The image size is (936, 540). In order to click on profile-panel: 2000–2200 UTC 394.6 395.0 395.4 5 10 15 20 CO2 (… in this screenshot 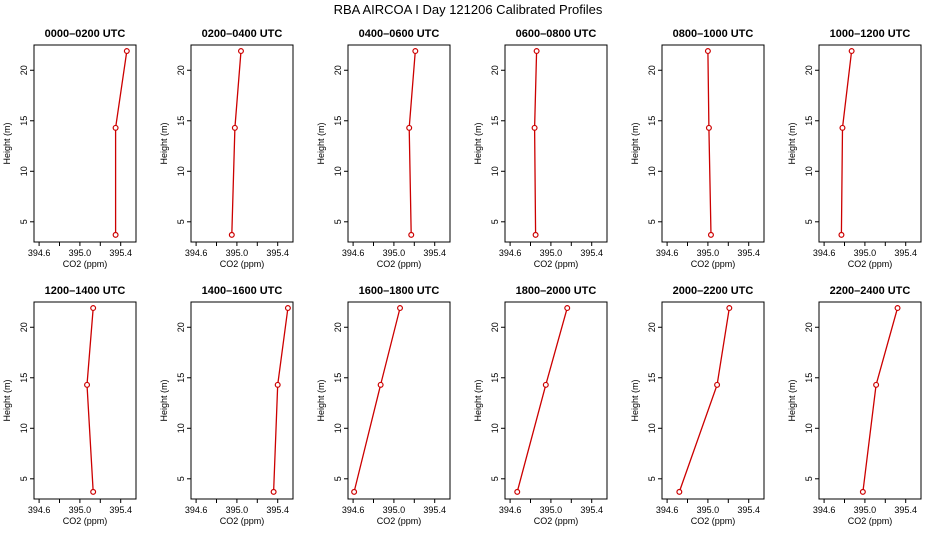, I will do `click(697, 405)`.